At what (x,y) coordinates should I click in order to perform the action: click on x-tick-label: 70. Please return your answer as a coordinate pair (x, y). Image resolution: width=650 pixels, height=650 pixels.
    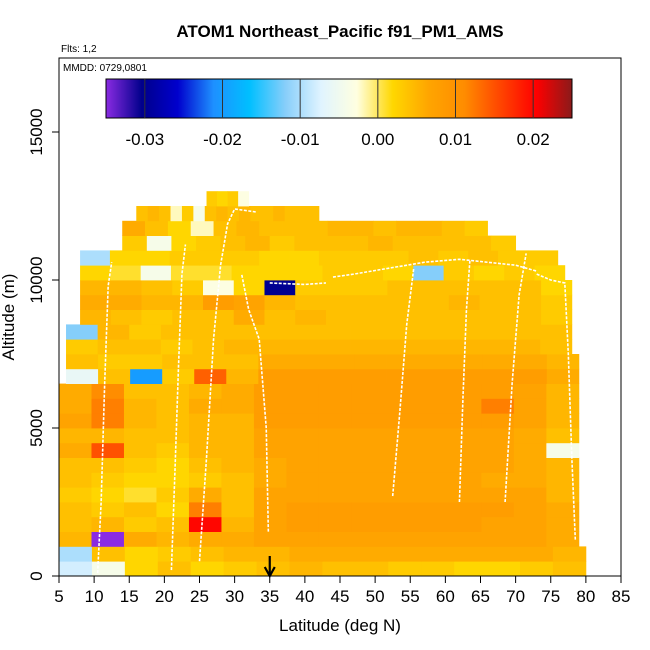
    Looking at the image, I should click on (515, 596).